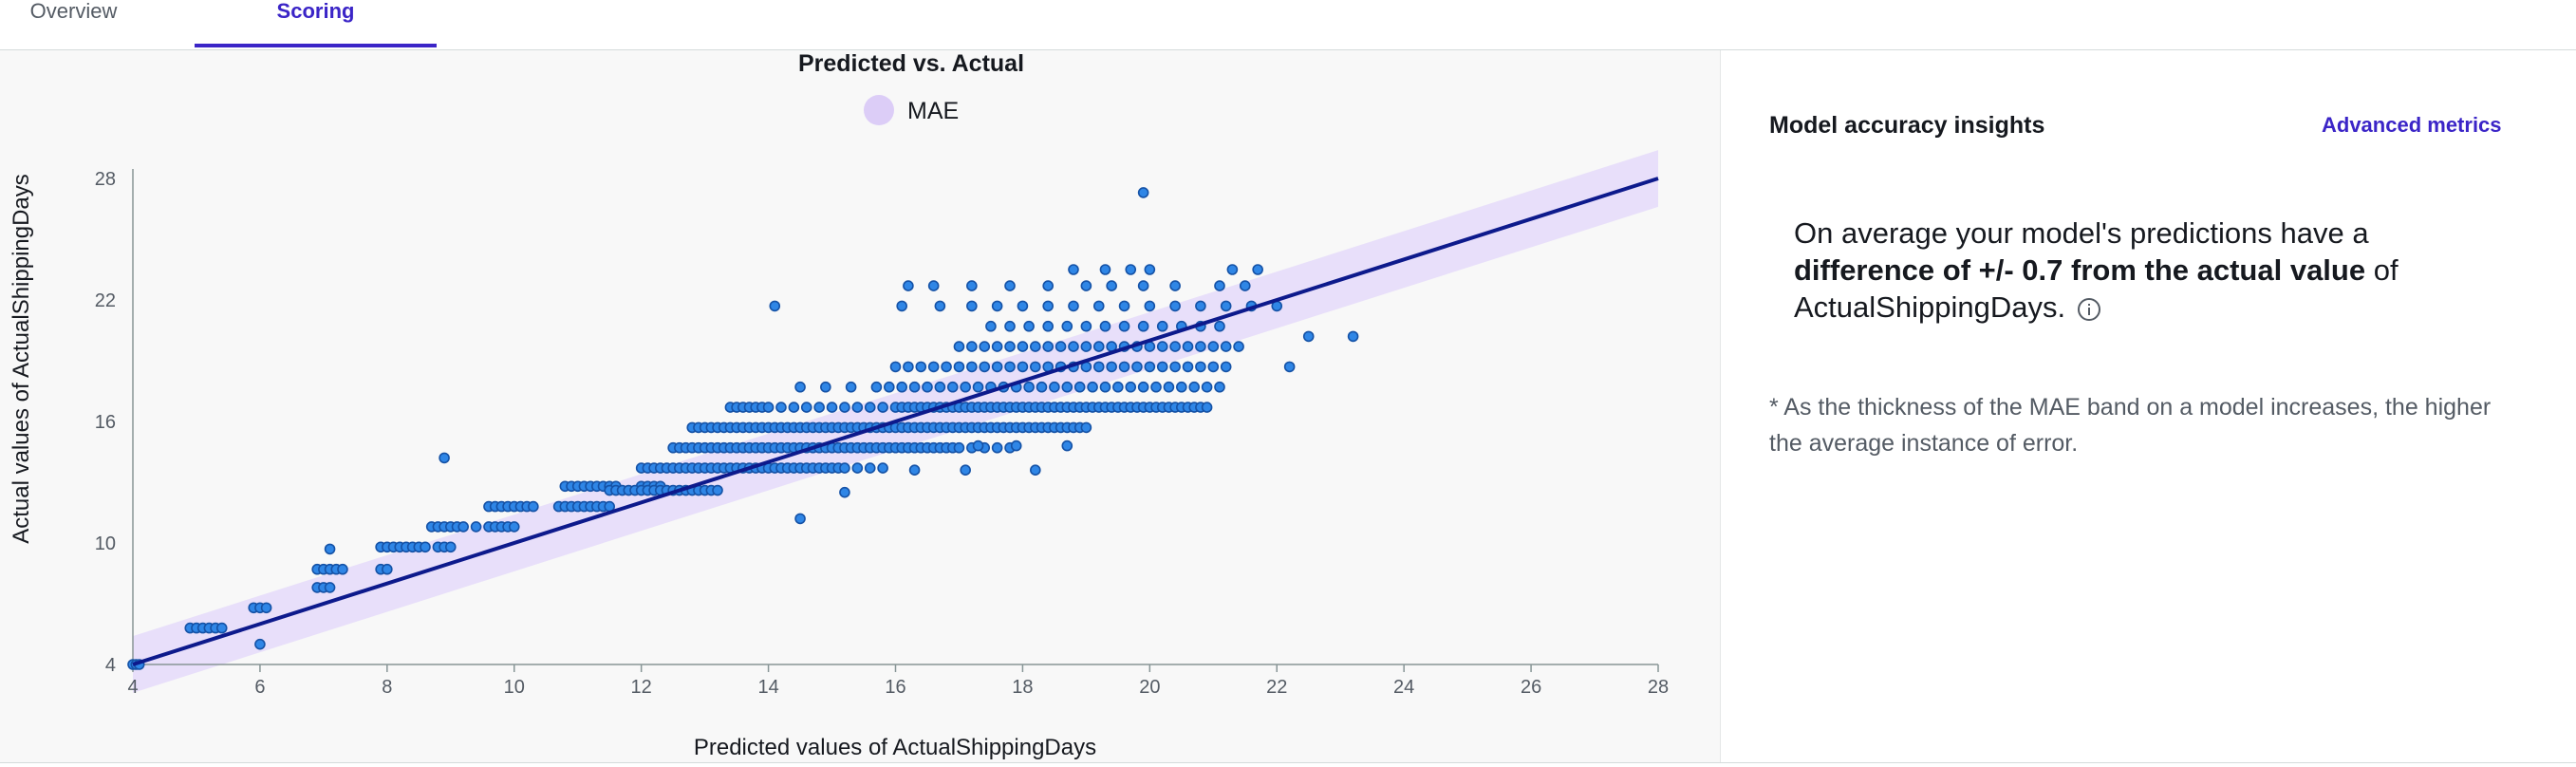  What do you see at coordinates (2096, 288) in the screenshot?
I see `summary-text-2: of ActualShippingDays.` at bounding box center [2096, 288].